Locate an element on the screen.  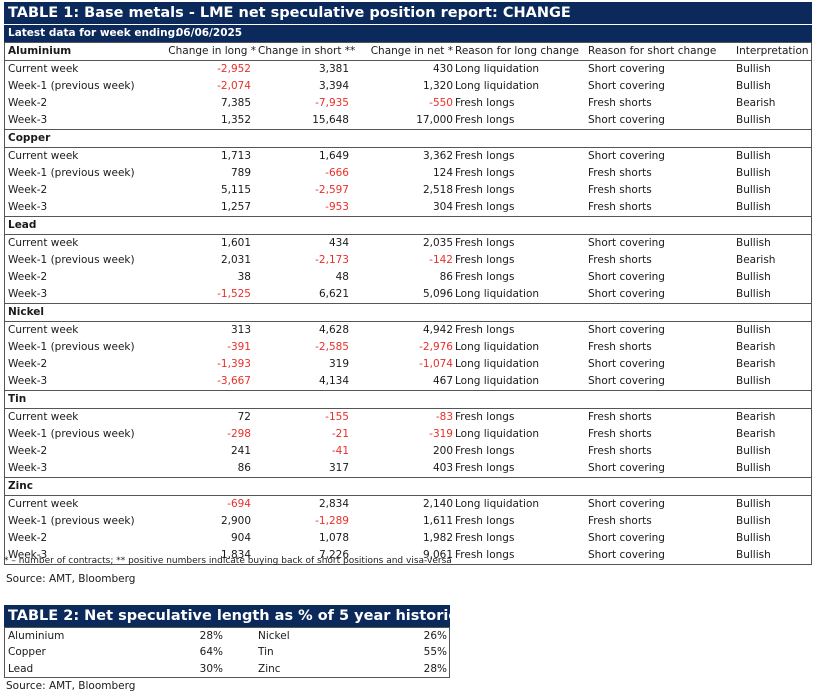
table2-row: Copper 64% Tin 55% is located at coordinates (227, 652).